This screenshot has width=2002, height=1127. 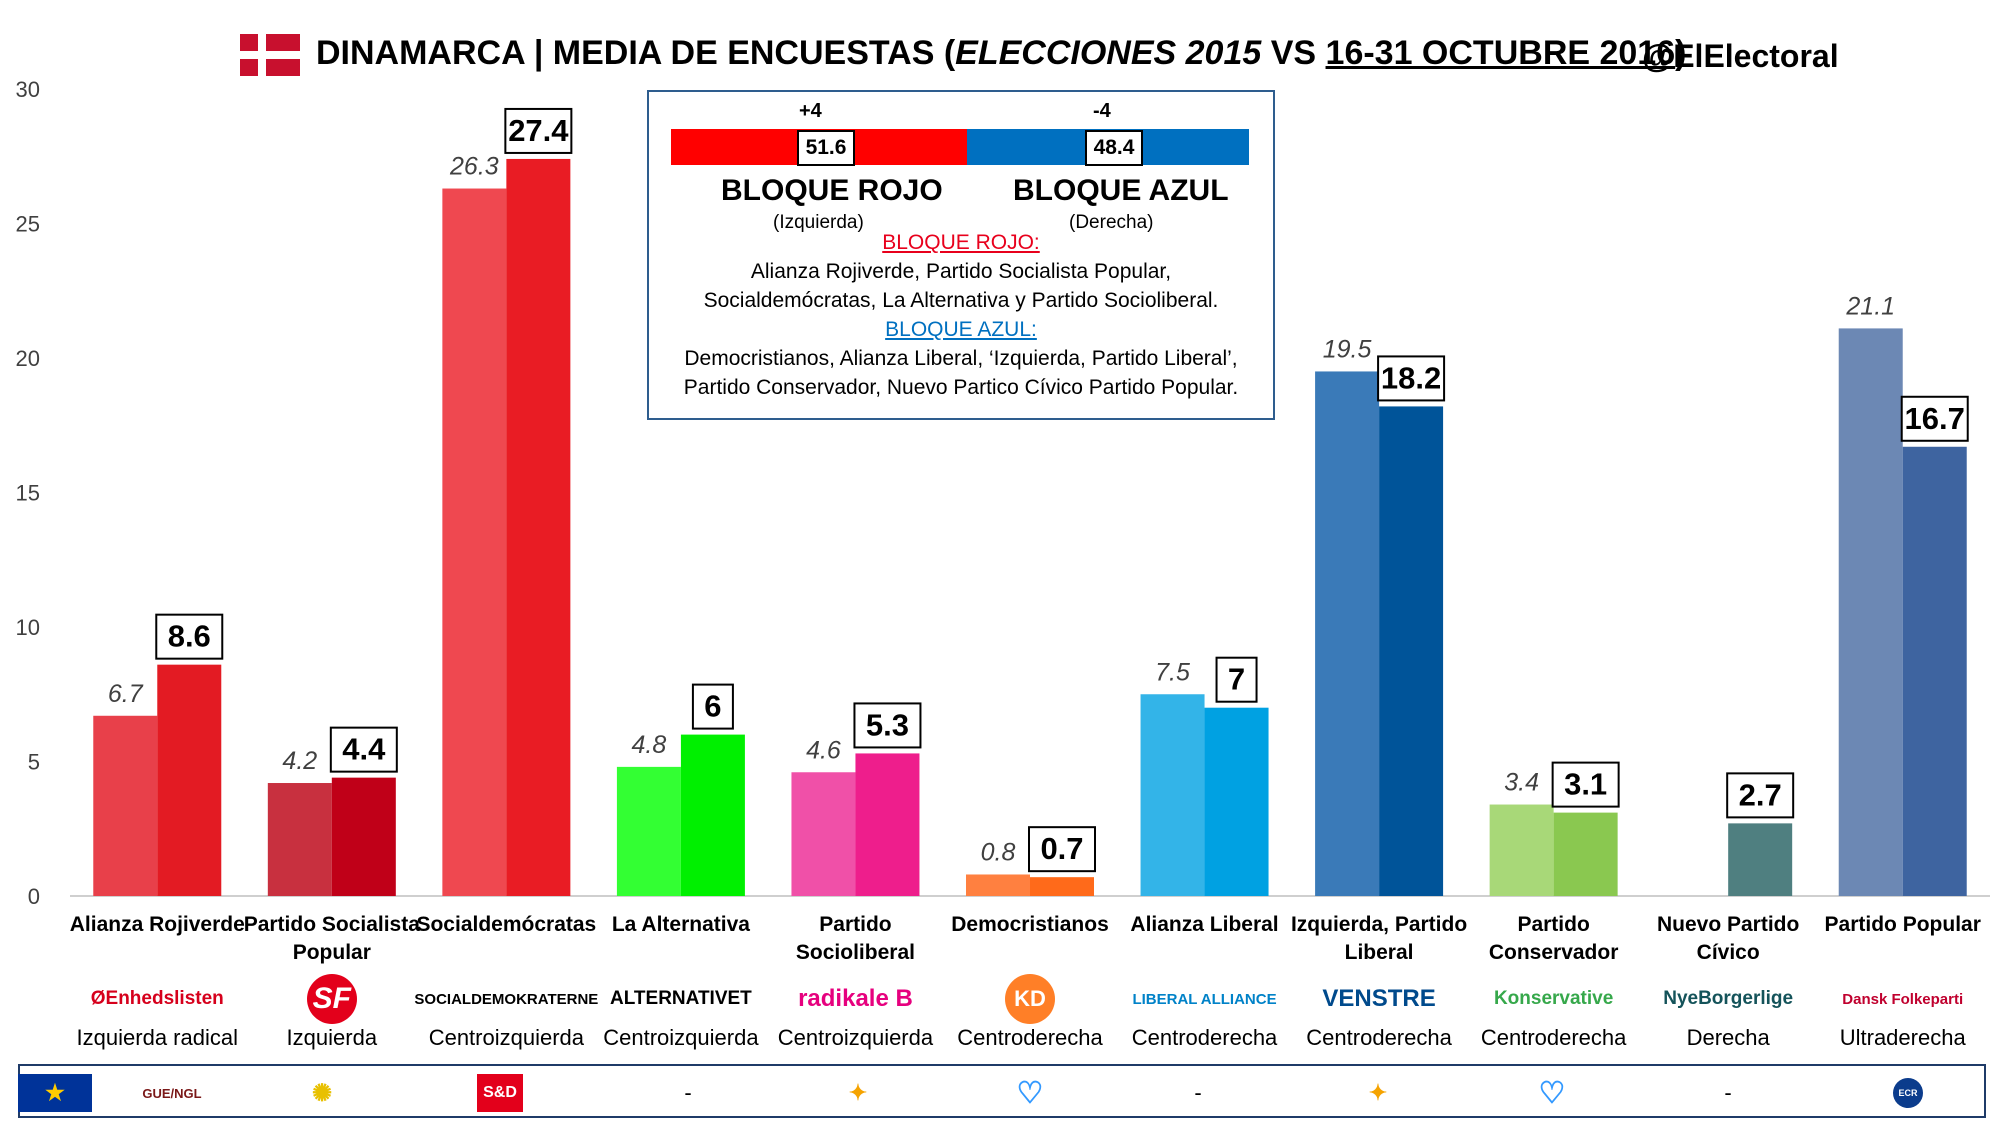 I want to click on ideology-label: Centroizquierda, so click(x=506, y=1037).